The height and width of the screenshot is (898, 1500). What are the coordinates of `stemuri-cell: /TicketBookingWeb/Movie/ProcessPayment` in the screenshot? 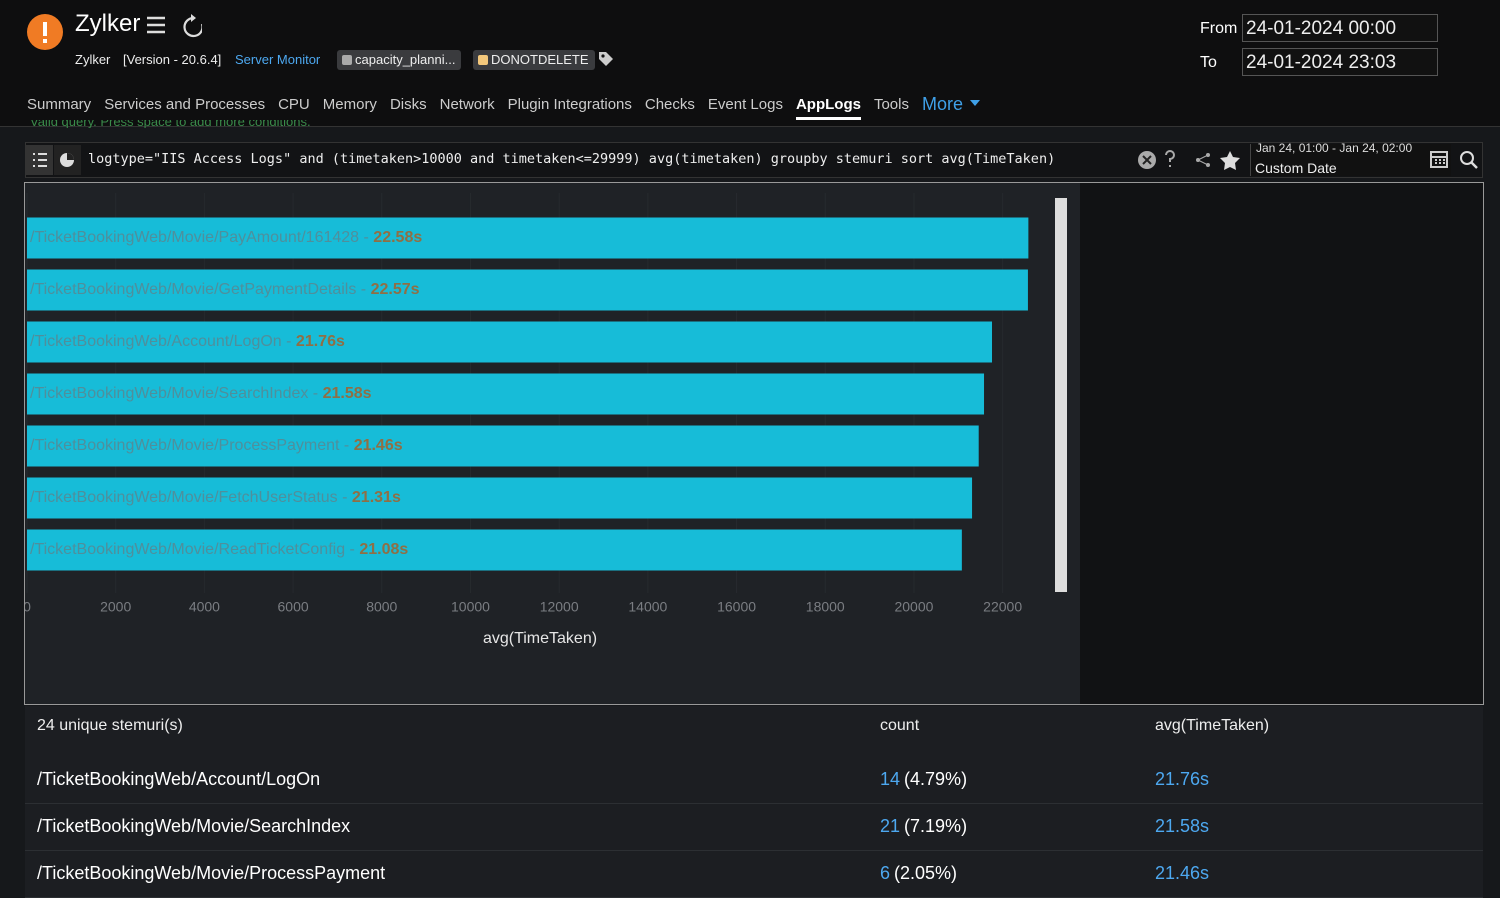 It's located at (211, 873).